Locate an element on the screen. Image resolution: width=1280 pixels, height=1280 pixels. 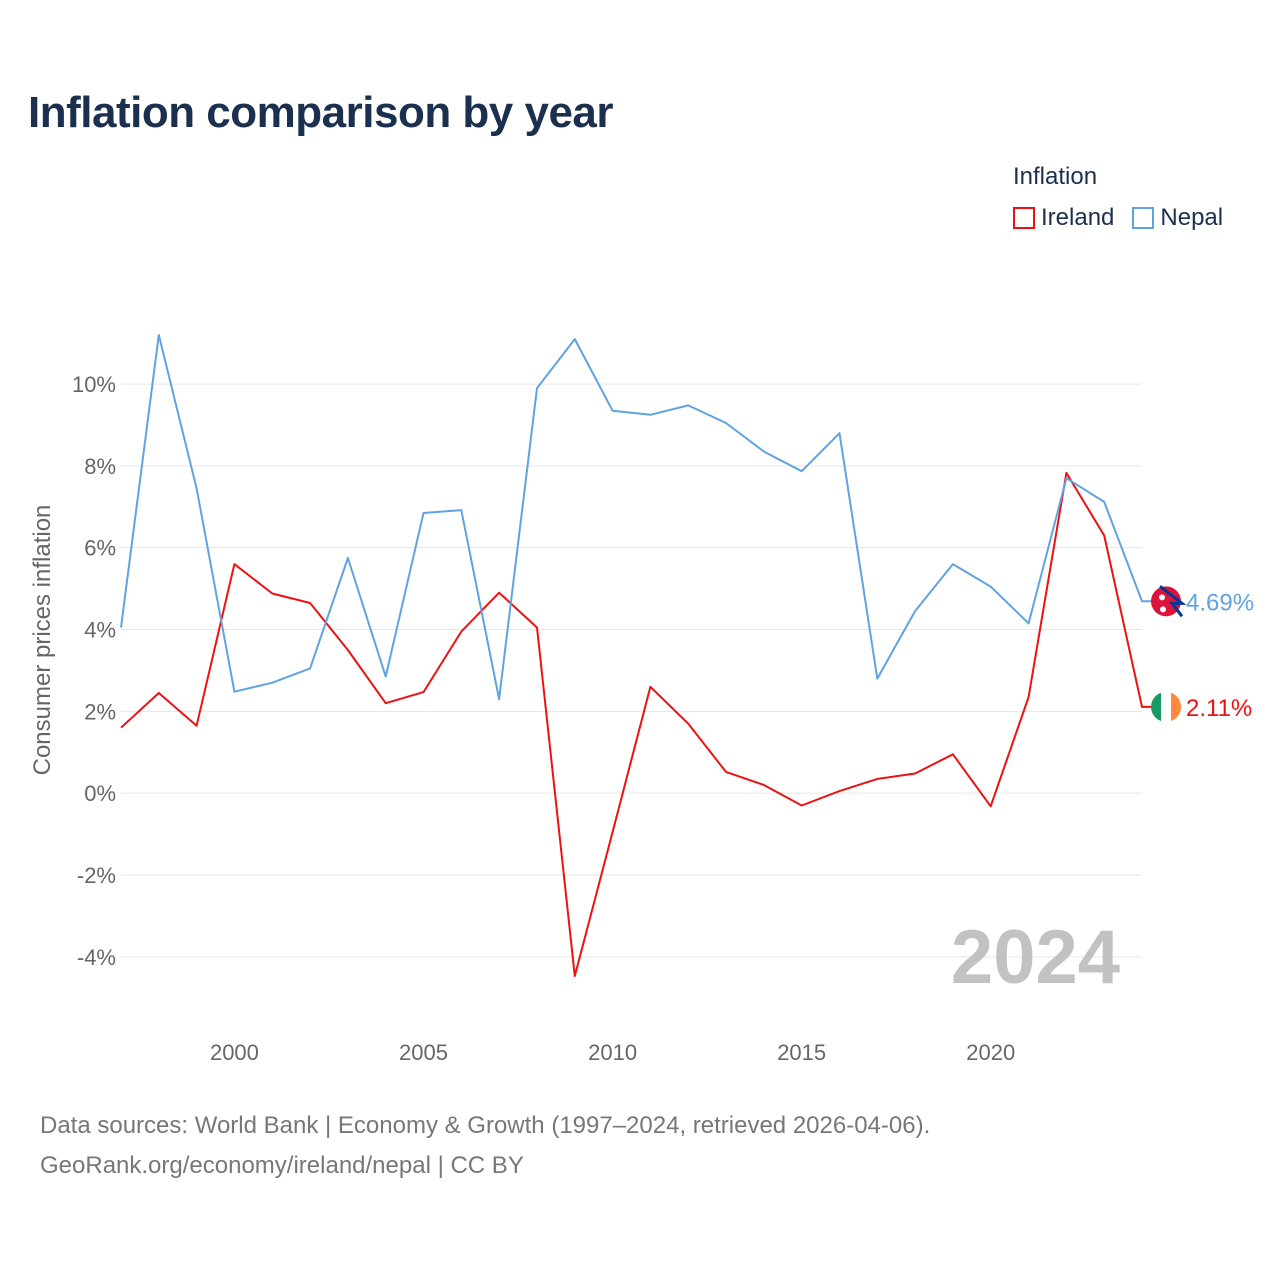
end-value-label-nepal: 4.69% is located at coordinates (1220, 602).